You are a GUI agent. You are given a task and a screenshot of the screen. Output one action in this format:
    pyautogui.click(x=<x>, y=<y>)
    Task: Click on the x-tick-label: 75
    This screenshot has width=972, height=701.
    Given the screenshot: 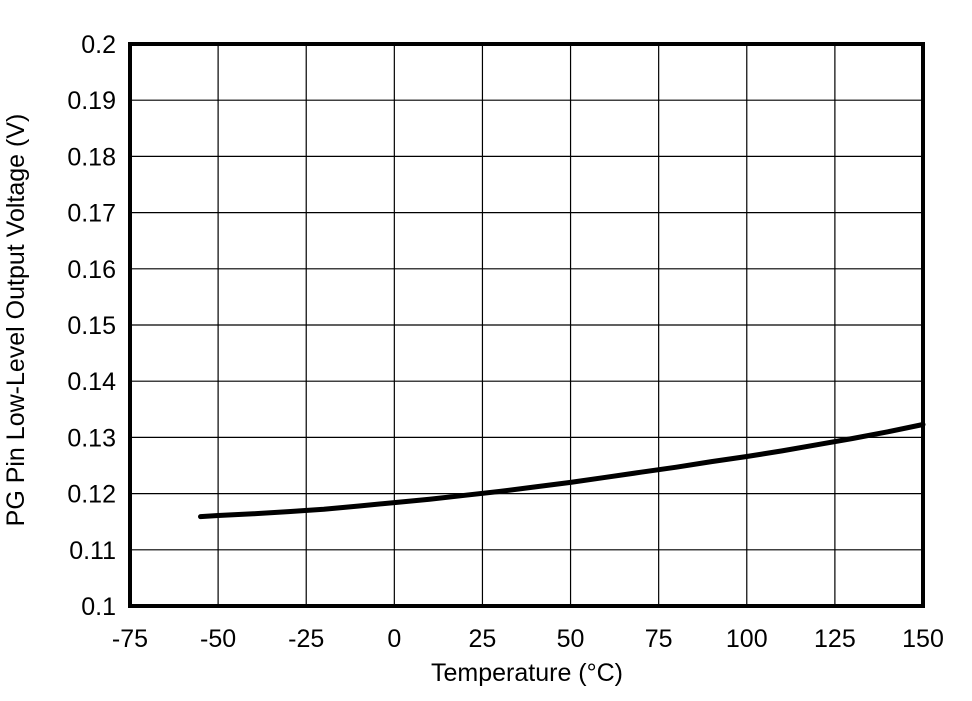 What is the action you would take?
    pyautogui.click(x=659, y=639)
    